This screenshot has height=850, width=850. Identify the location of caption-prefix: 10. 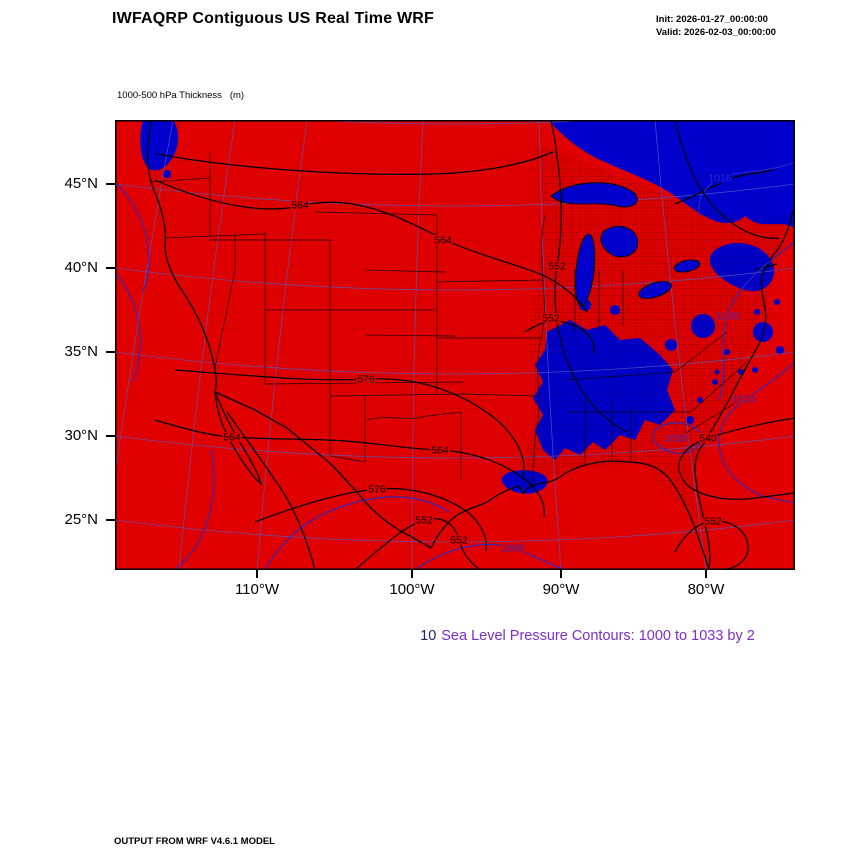
(428, 636).